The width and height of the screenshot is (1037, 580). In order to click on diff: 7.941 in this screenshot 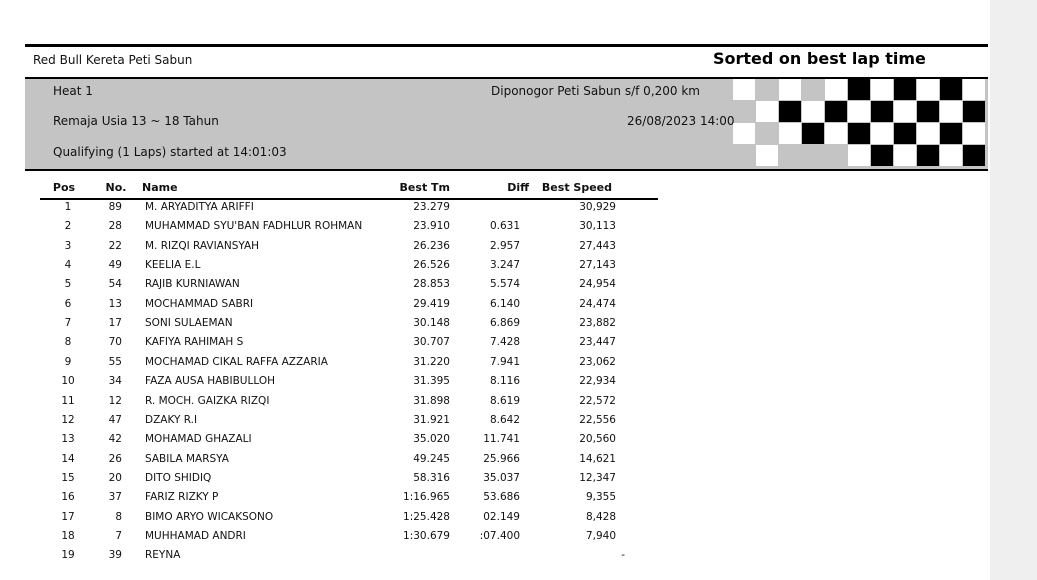, I will do `click(504, 361)`.